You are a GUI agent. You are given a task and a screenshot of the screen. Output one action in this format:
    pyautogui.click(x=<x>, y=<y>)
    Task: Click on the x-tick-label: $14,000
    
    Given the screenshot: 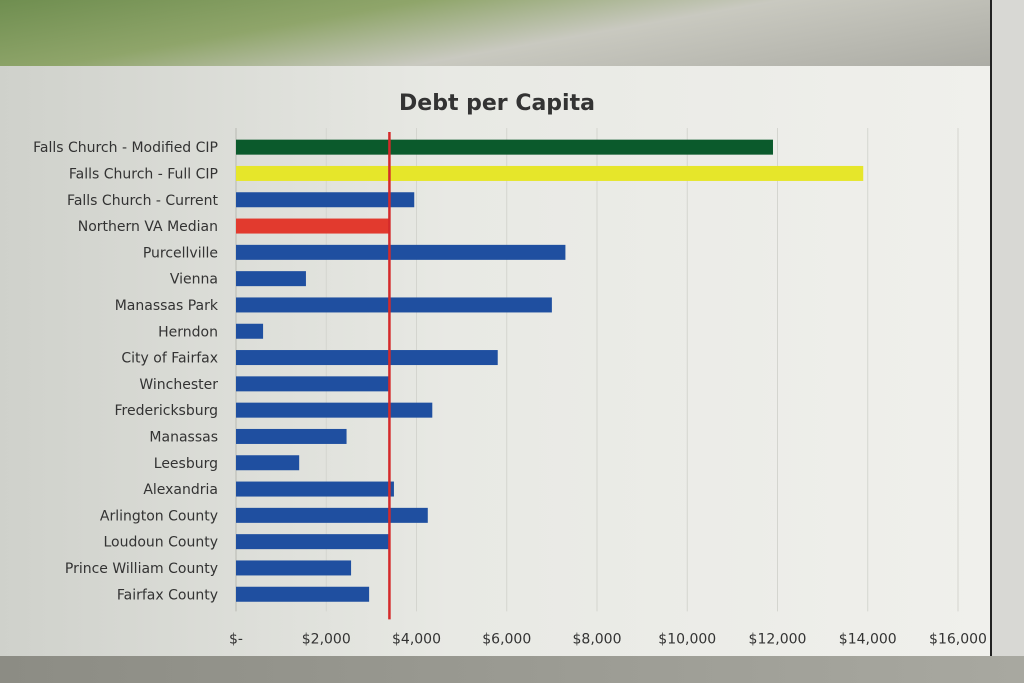 What is the action you would take?
    pyautogui.click(x=868, y=639)
    